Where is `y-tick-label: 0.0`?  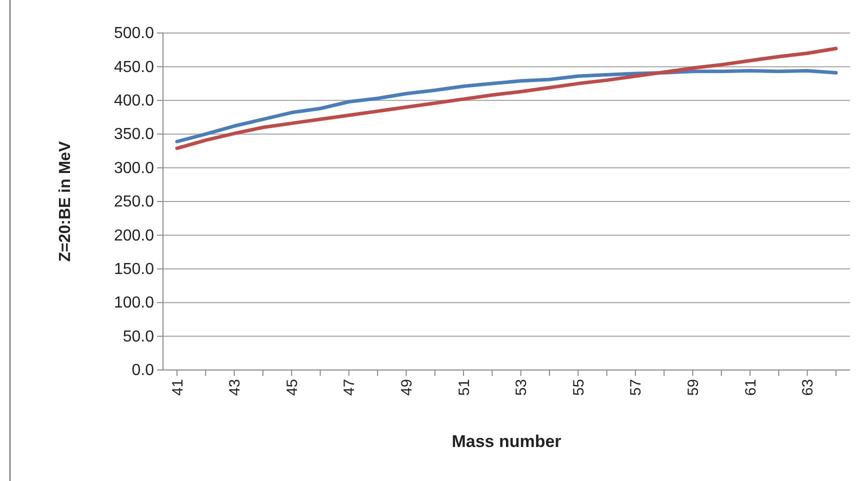 y-tick-label: 0.0 is located at coordinates (143, 371).